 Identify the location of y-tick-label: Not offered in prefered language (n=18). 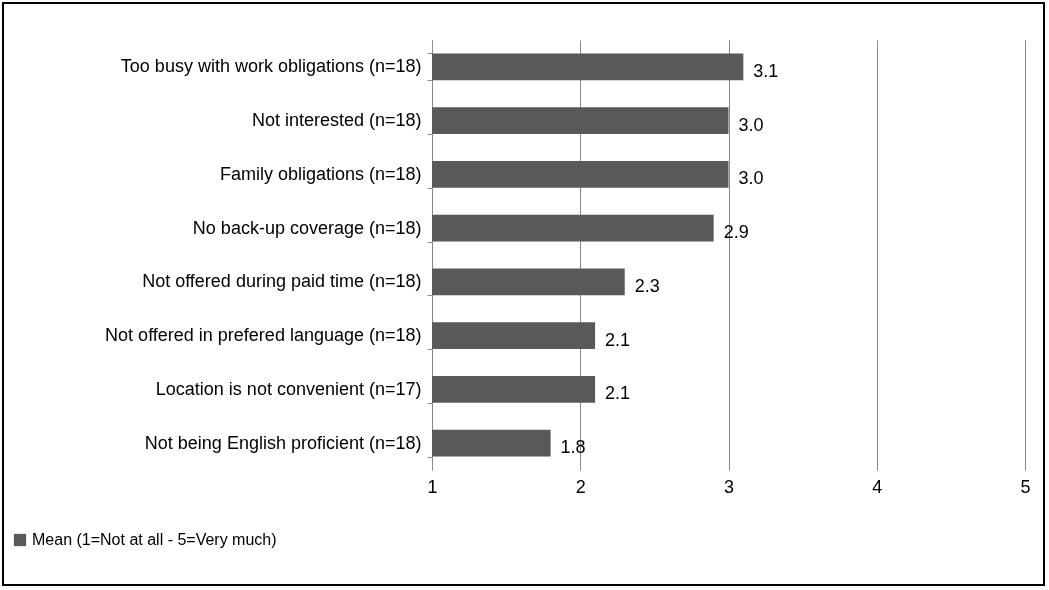
(263, 335).